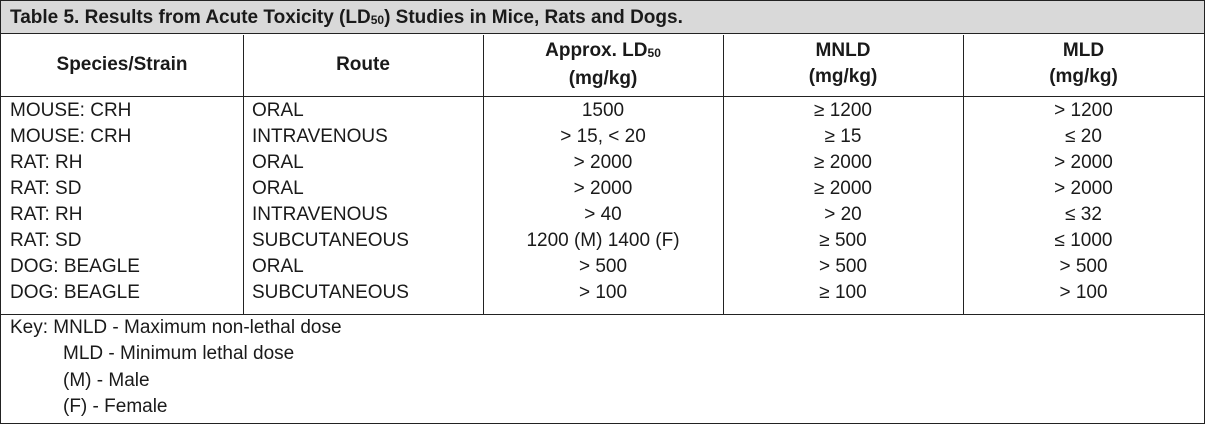 This screenshot has height=424, width=1205. Describe the element at coordinates (1083, 240) in the screenshot. I see `table-cell: ≤ 1000` at that location.